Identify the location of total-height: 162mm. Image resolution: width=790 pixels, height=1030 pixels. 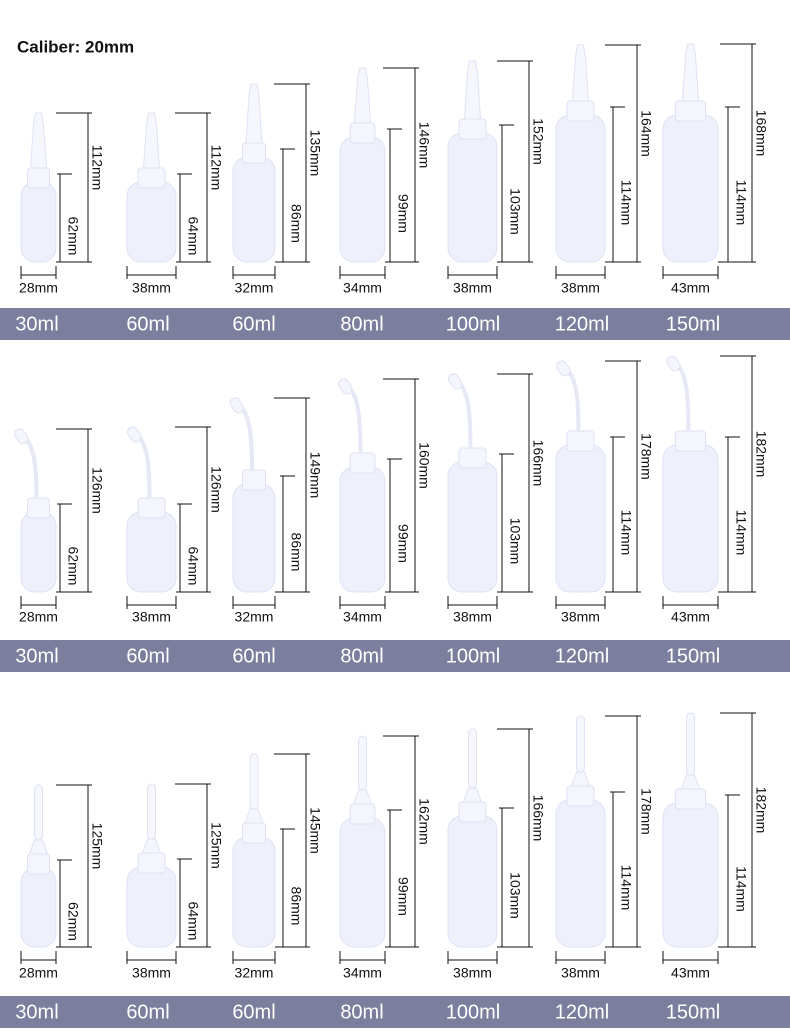
(424, 821).